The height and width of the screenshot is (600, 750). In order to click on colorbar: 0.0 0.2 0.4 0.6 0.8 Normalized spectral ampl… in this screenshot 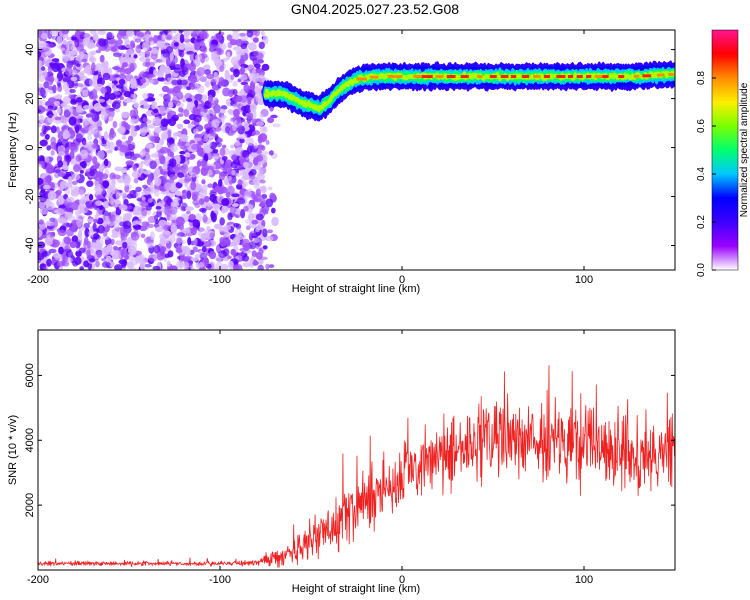, I will do `click(723, 153)`.